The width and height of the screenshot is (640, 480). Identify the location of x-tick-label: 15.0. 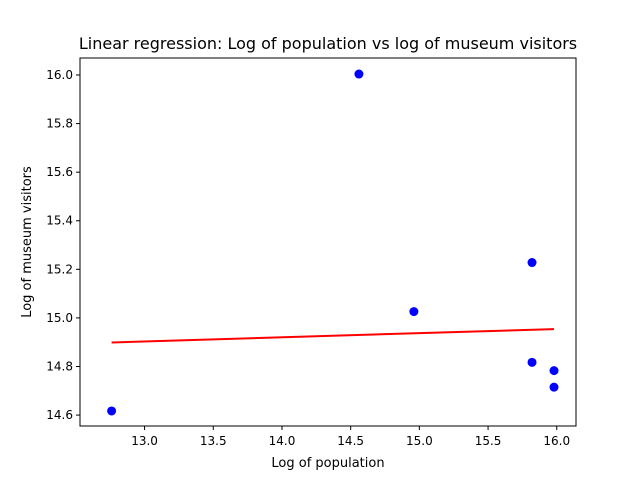
(419, 441).